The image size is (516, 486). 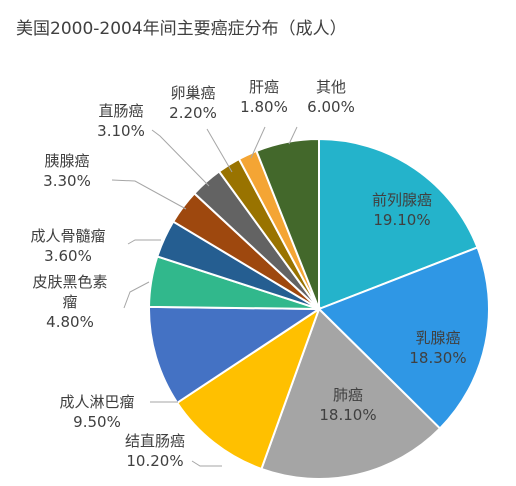 What do you see at coordinates (154, 461) in the screenshot?
I see `slice-value-label: 10.20%` at bounding box center [154, 461].